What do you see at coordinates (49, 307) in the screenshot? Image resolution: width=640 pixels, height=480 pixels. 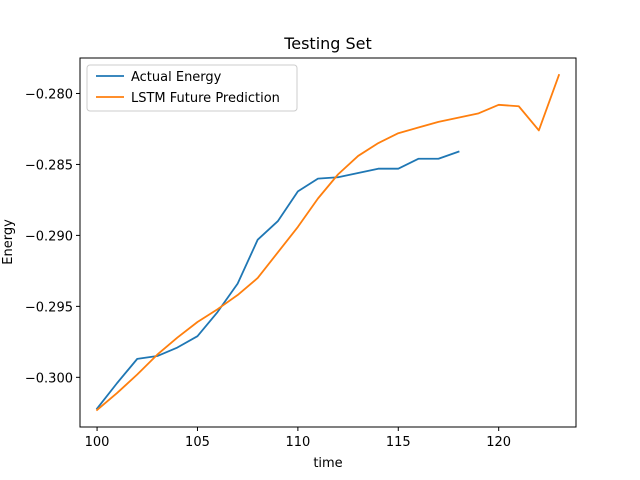 I see `y-tick-label: −0.295` at bounding box center [49, 307].